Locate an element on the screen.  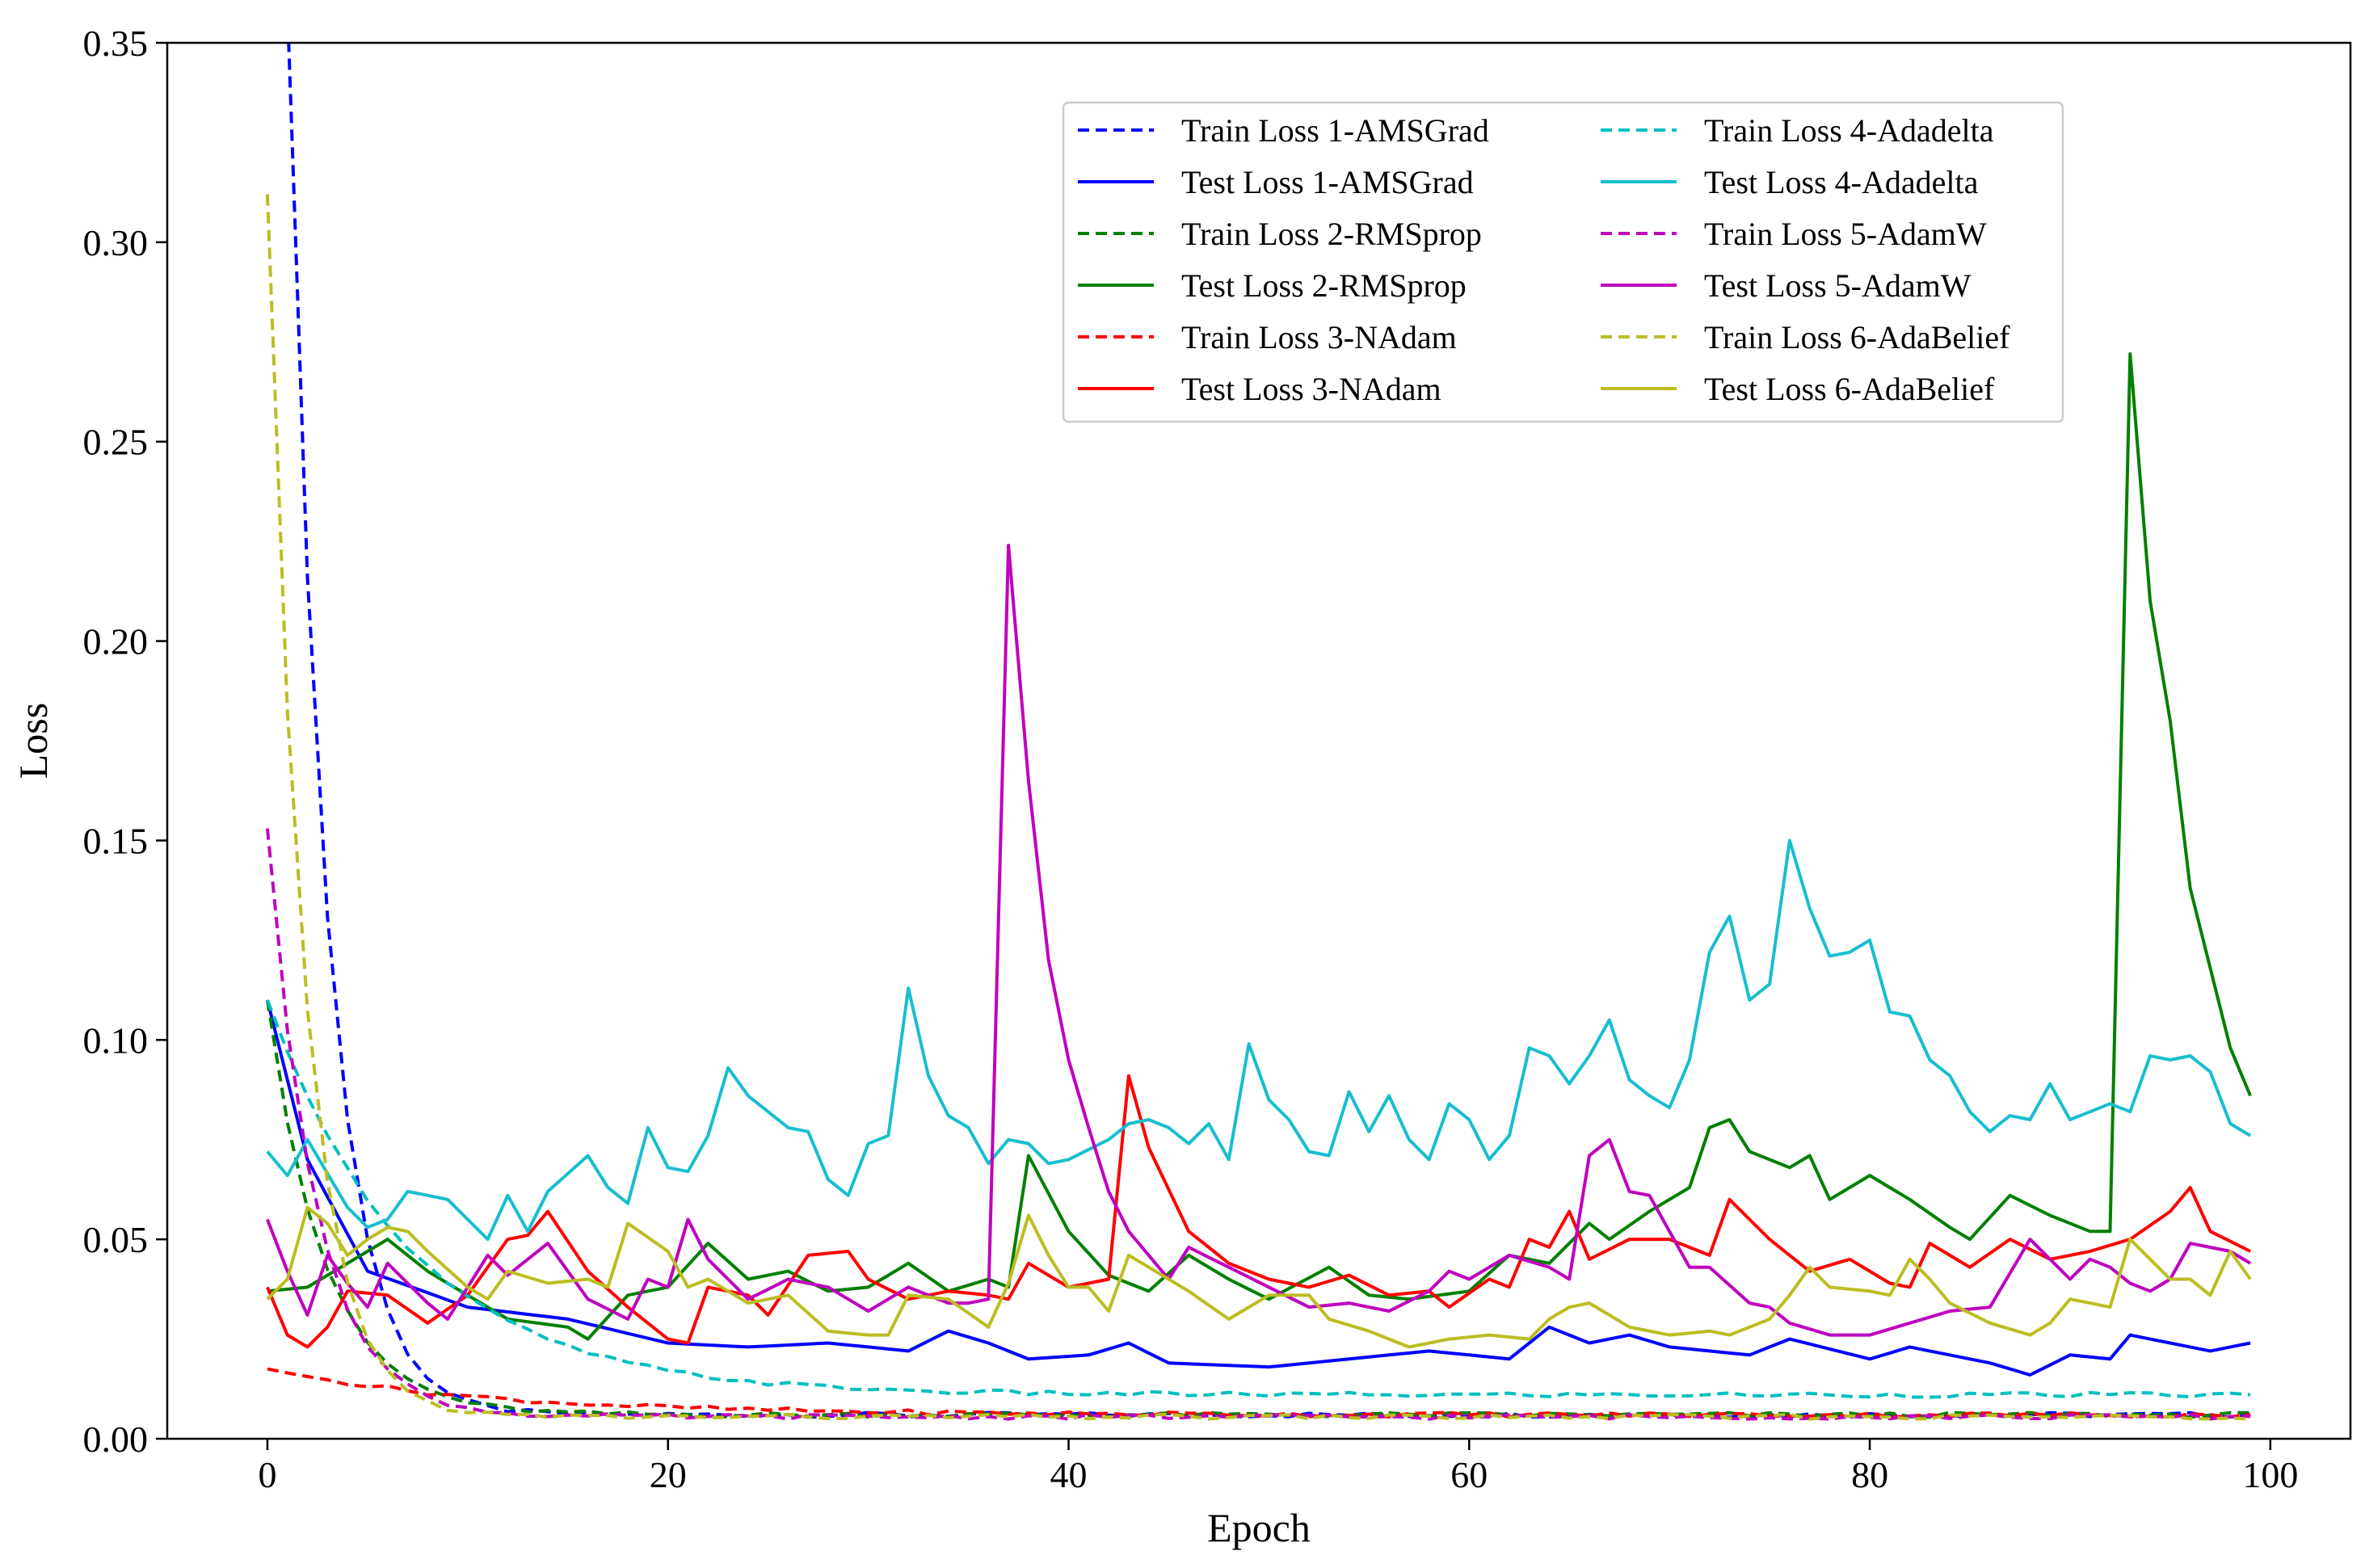
legend-label-test-loss-5-adamw: Test Loss 5-AdamW is located at coordinates (1838, 285).